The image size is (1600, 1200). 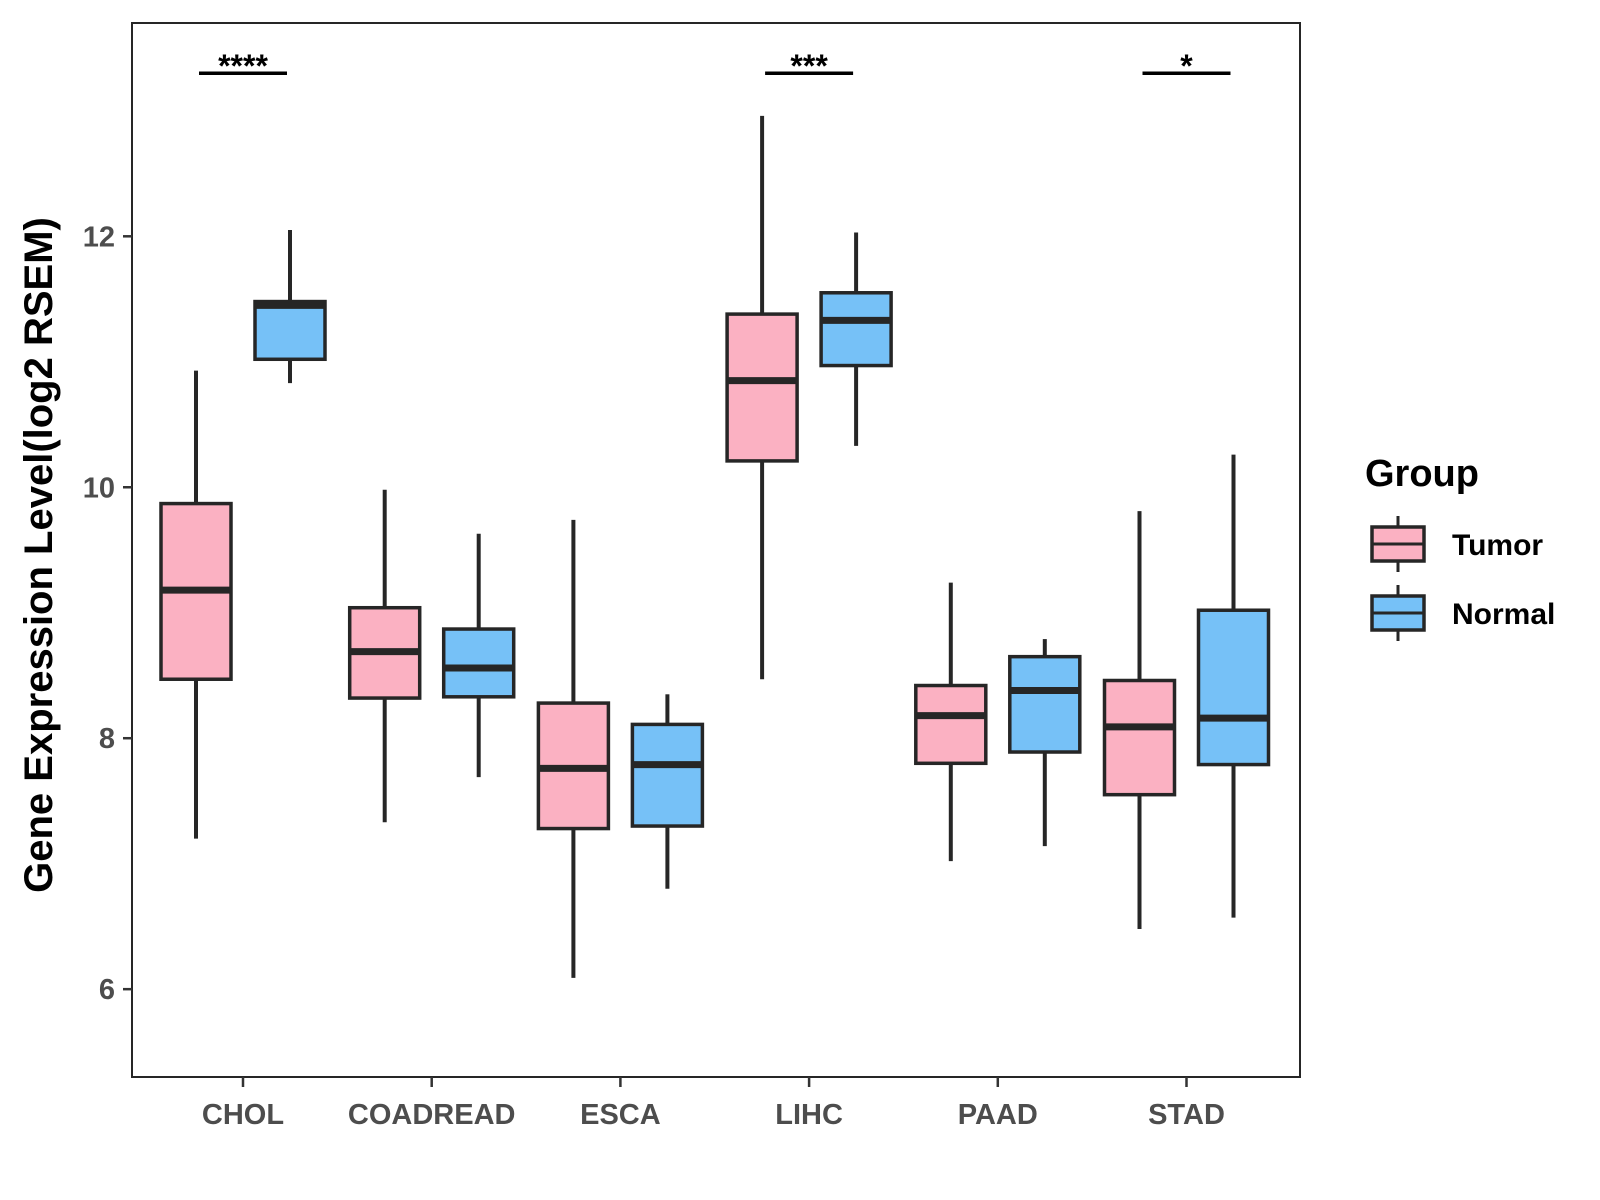 I want to click on box-paad-tumor, so click(x=951, y=722).